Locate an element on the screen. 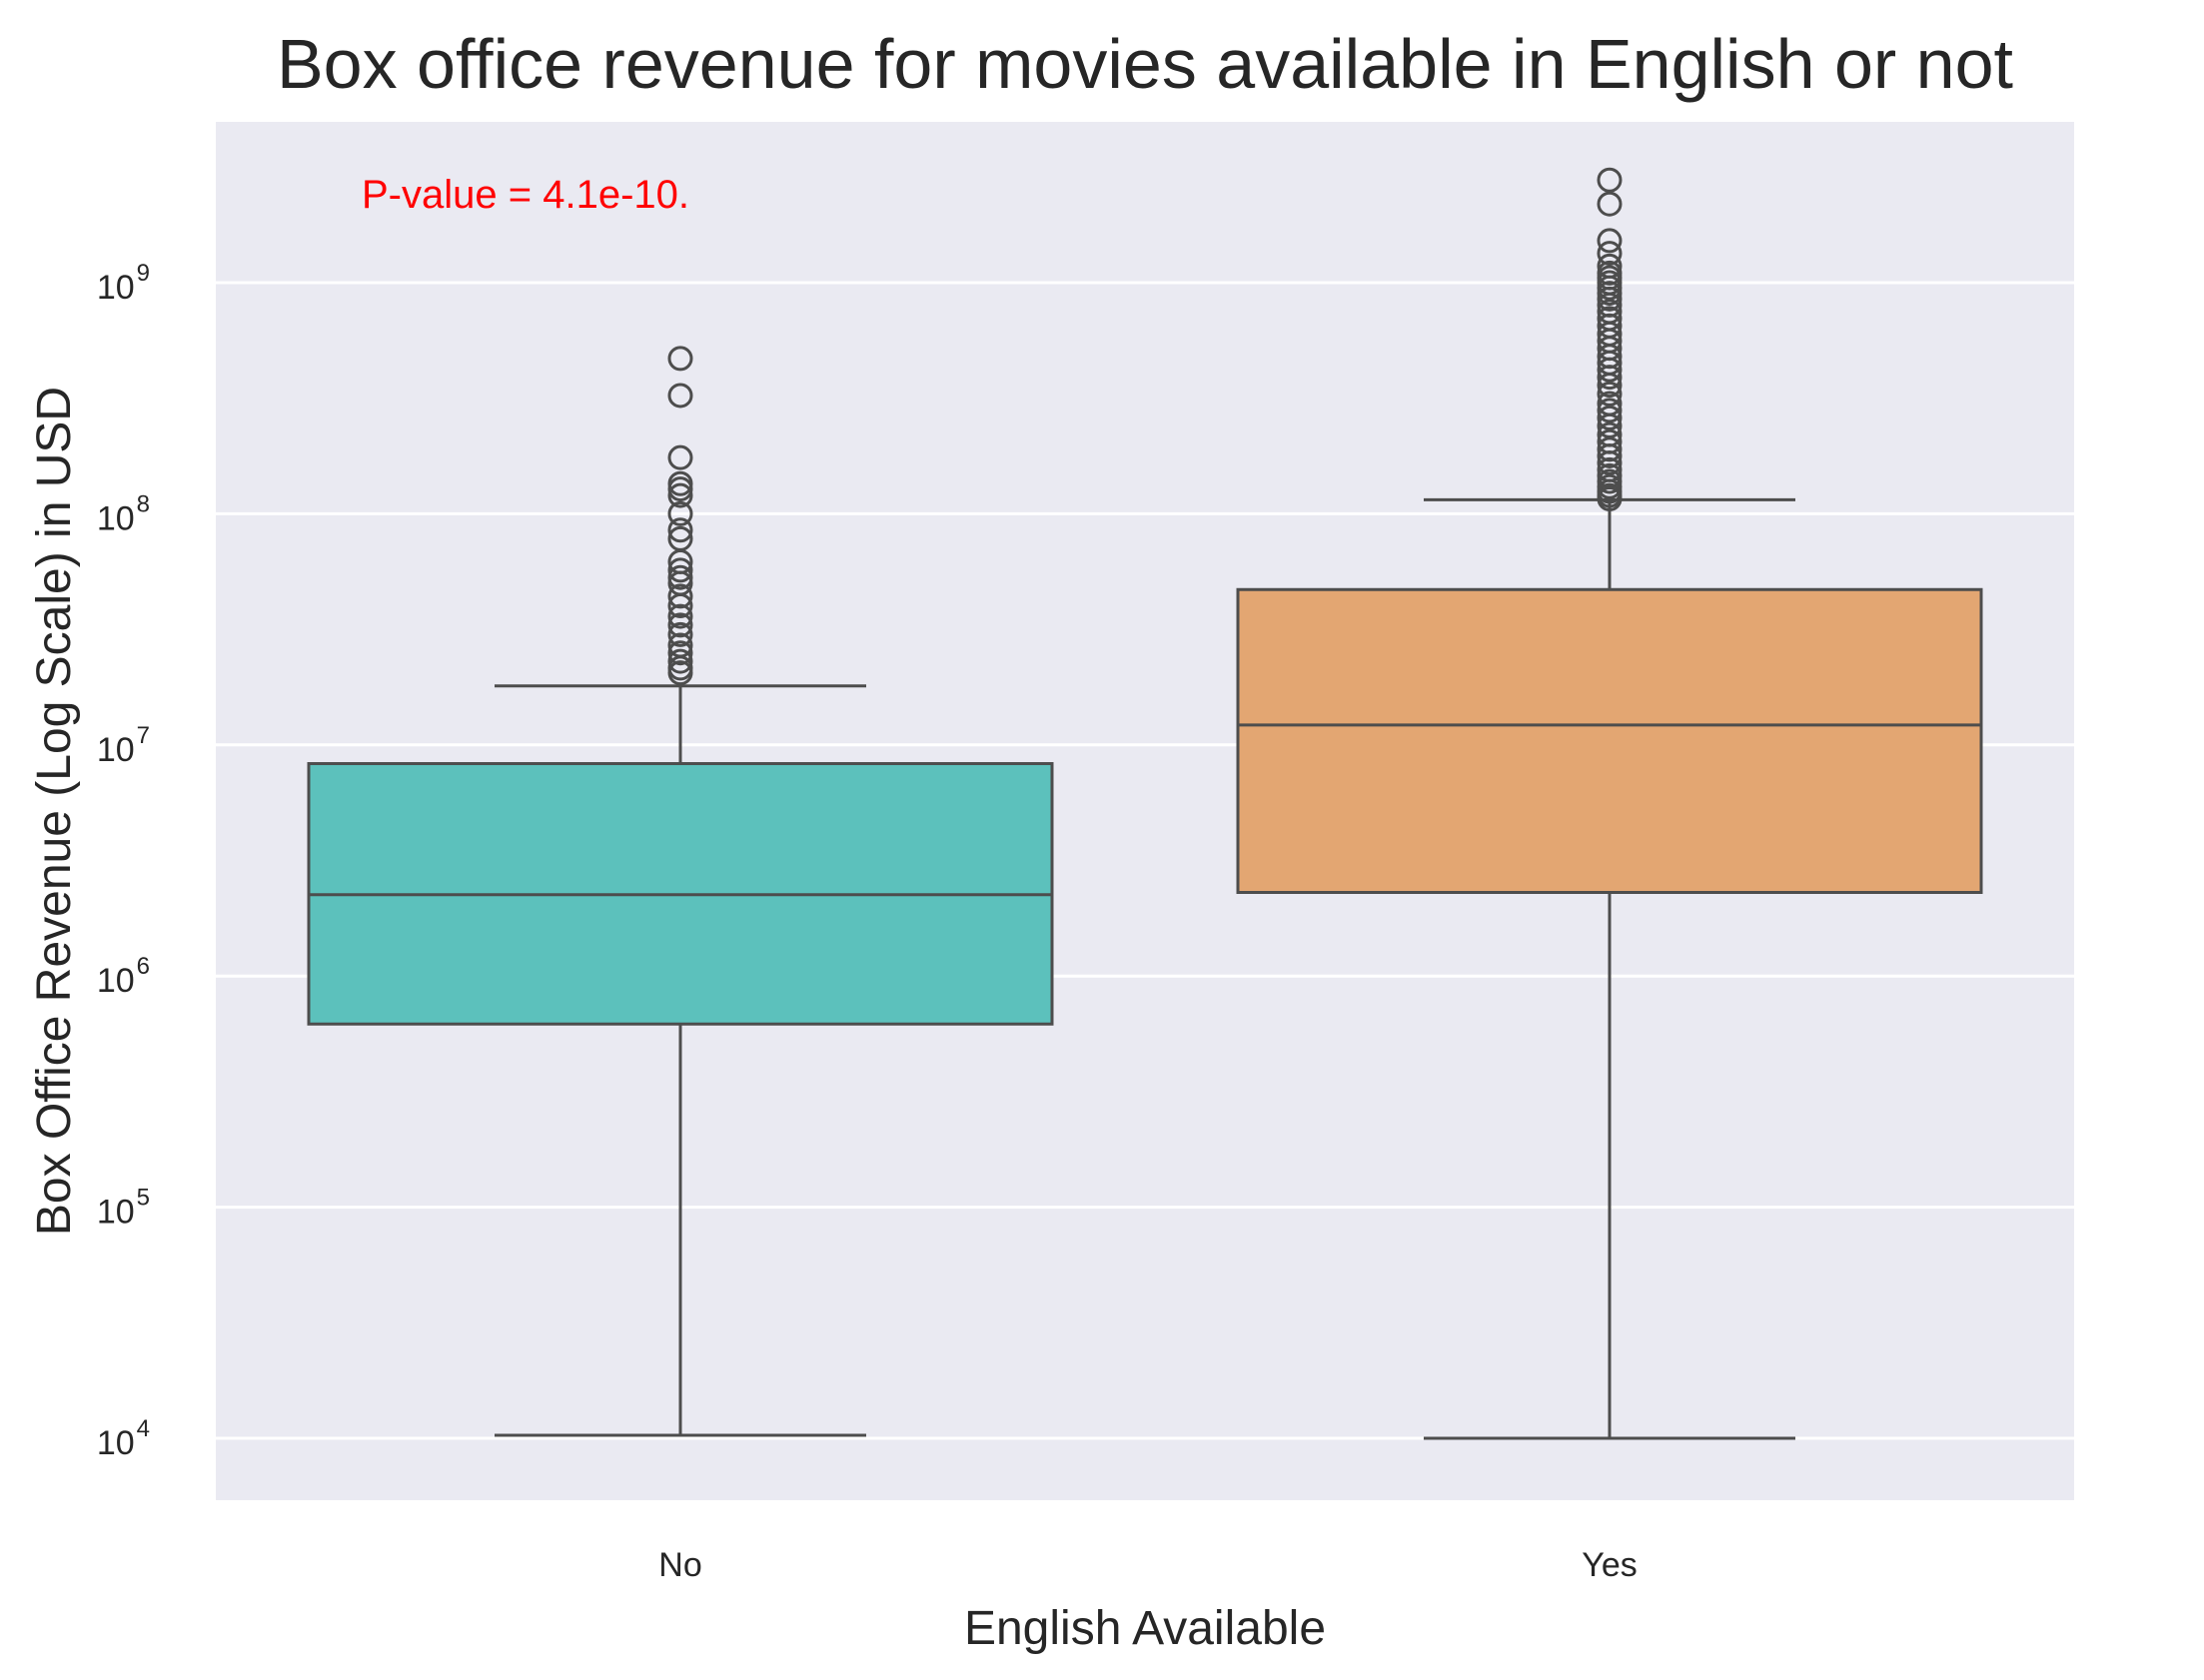 The width and height of the screenshot is (2204, 1680). x-axis-label: English Available is located at coordinates (1145, 1628).